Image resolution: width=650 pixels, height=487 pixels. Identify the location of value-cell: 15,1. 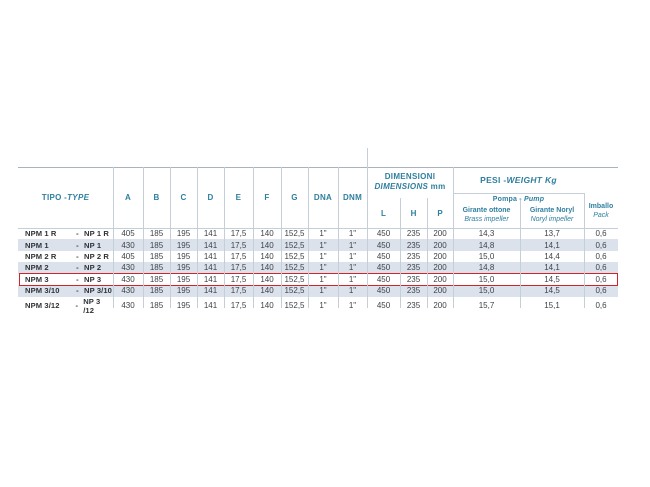
(552, 306).